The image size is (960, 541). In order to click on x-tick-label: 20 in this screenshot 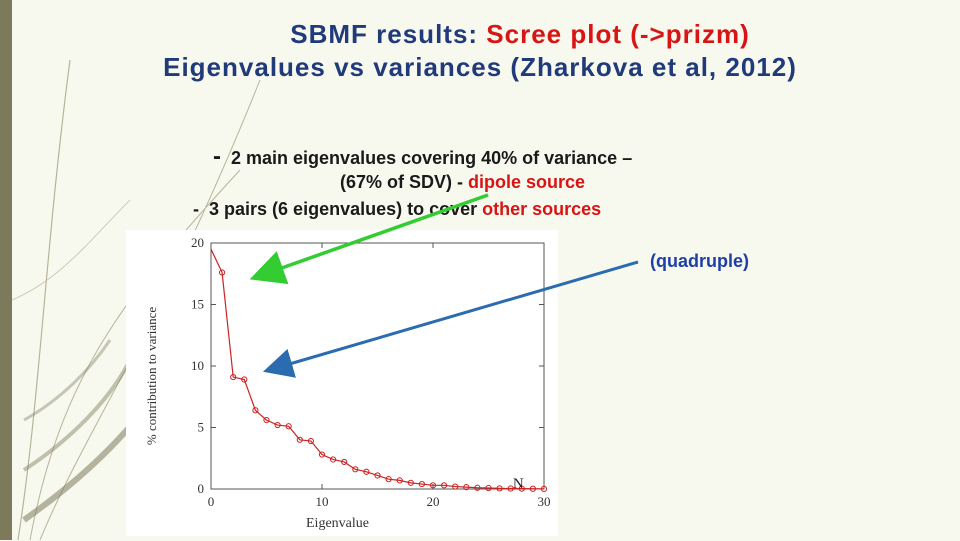, I will do `click(433, 501)`.